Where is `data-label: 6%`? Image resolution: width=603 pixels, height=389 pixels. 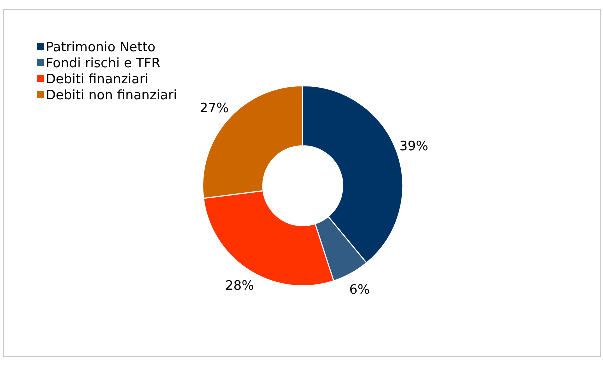 data-label: 6% is located at coordinates (360, 290).